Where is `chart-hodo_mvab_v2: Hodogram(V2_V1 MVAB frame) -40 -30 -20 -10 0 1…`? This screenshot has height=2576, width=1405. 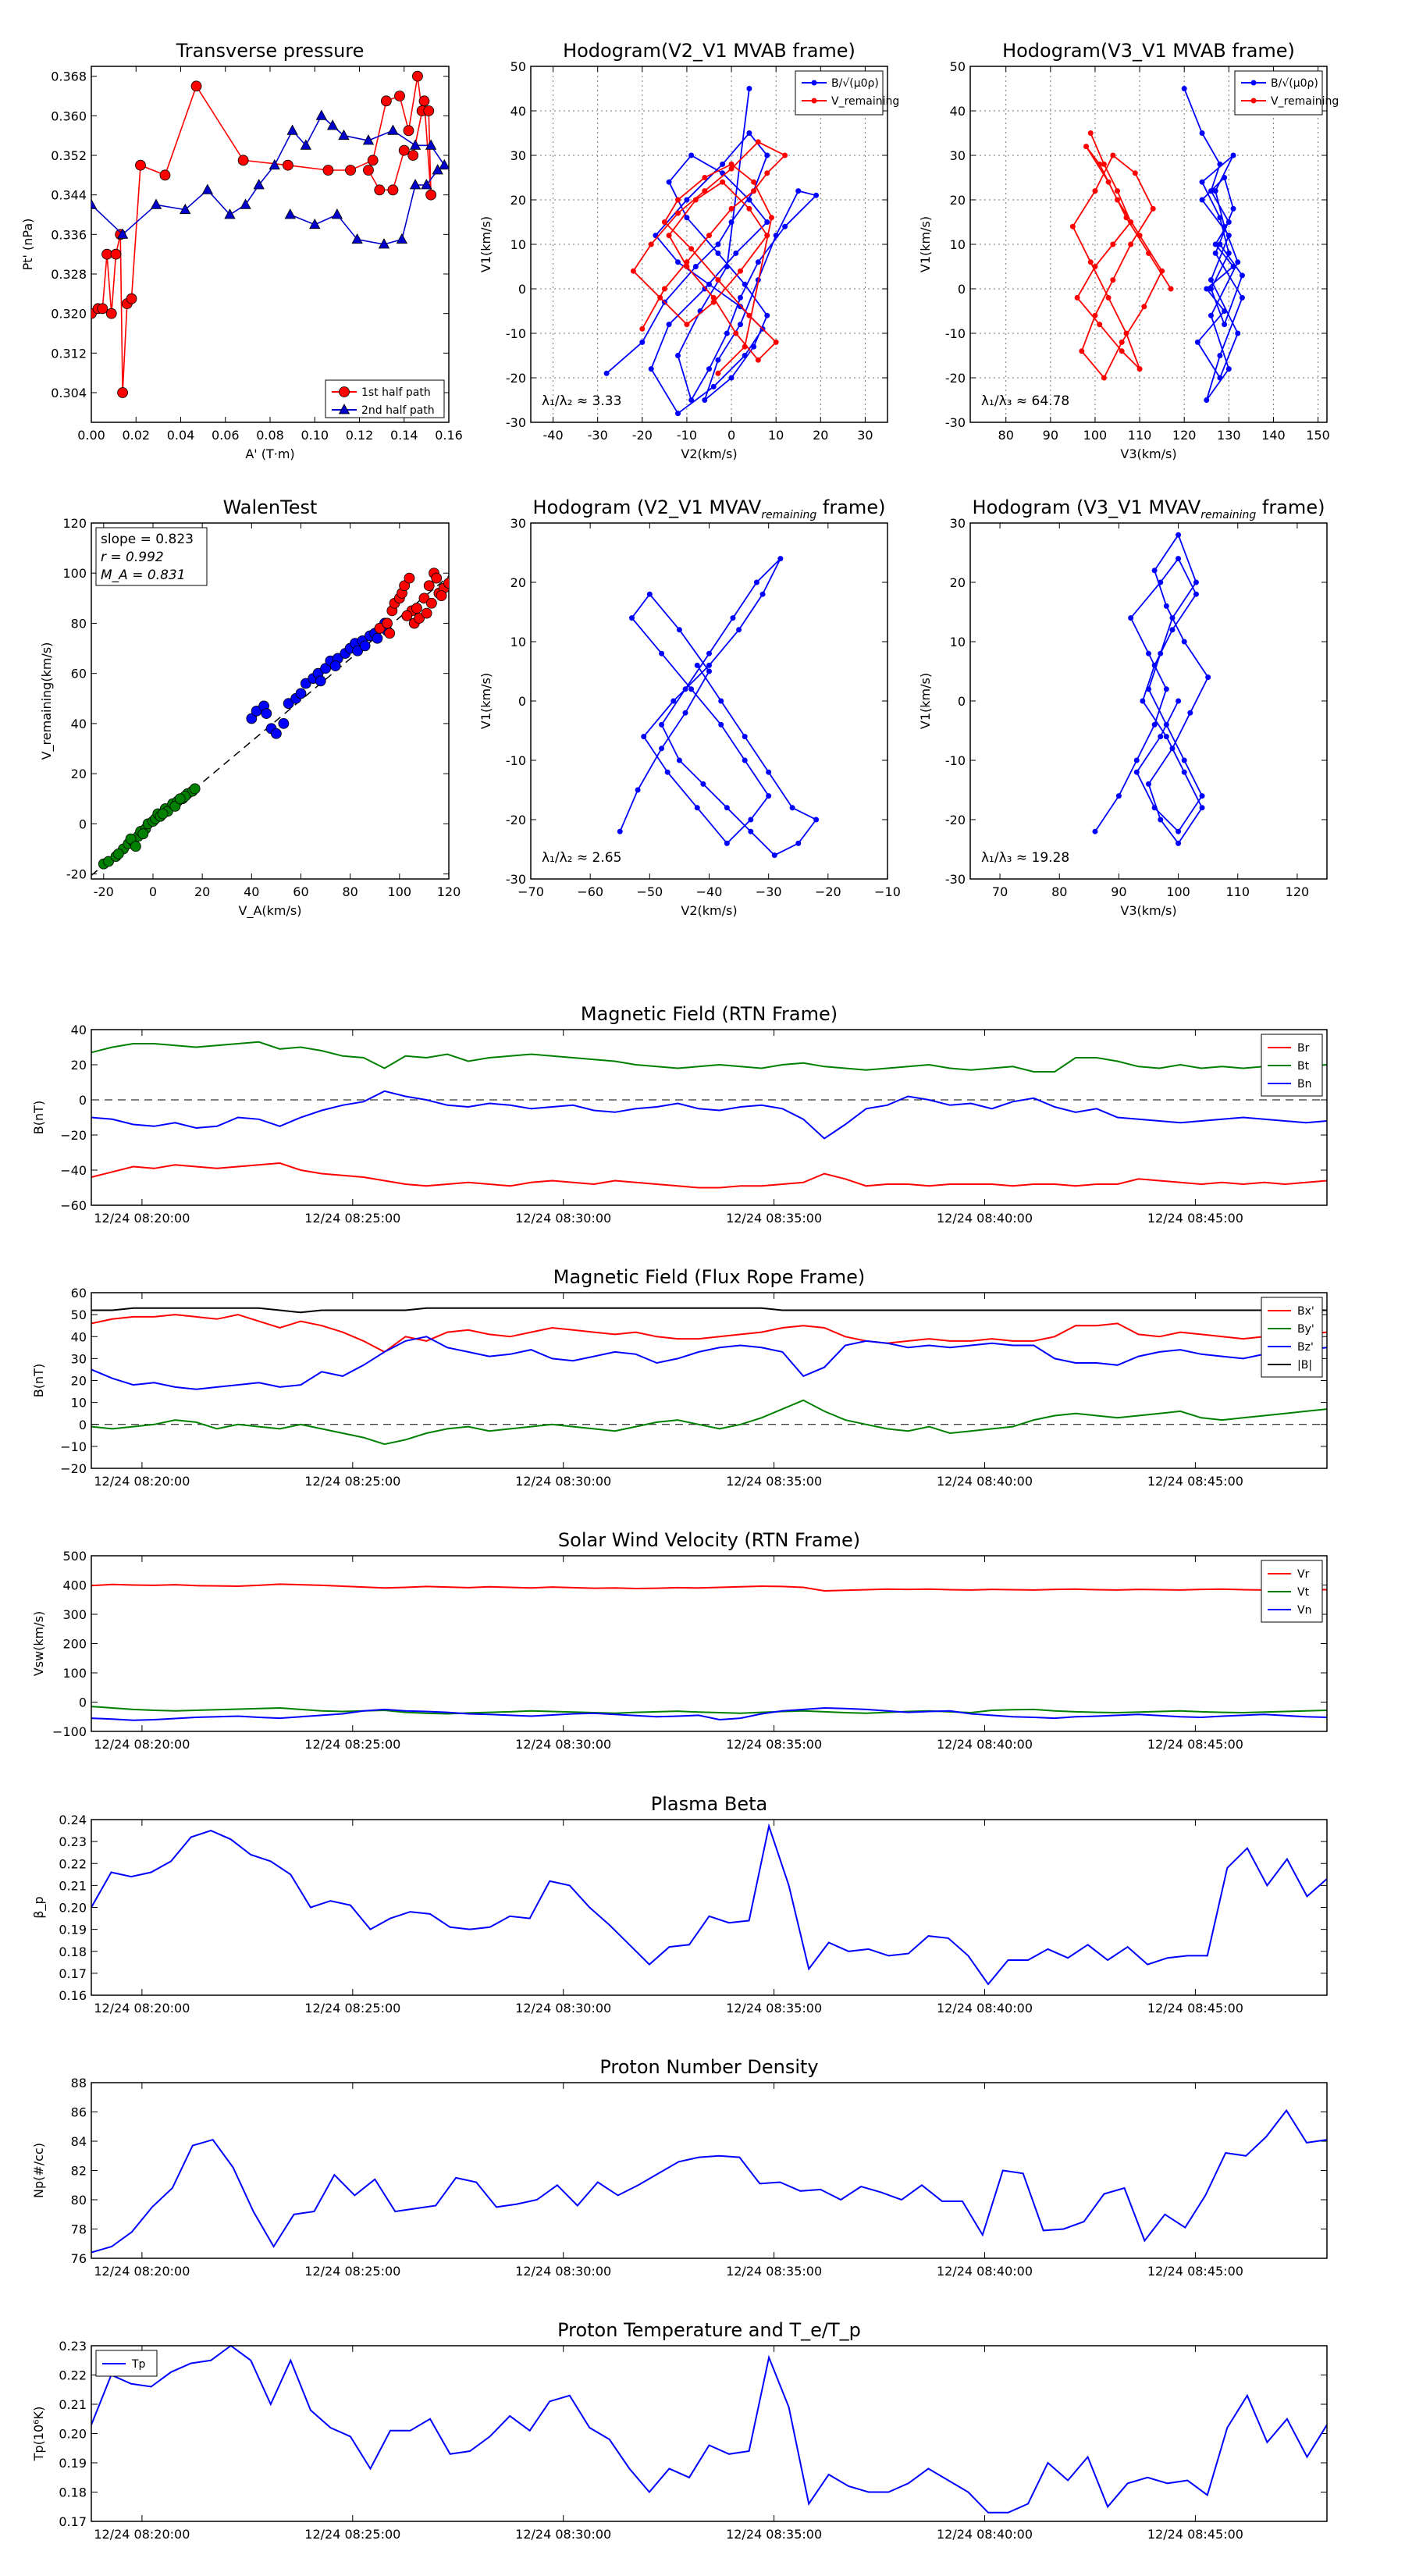
chart-hodo_mvab_v2: Hodogram(V2_V1 MVAB frame) -40 -30 -20 -10 0 1… is located at coordinates (688, 250).